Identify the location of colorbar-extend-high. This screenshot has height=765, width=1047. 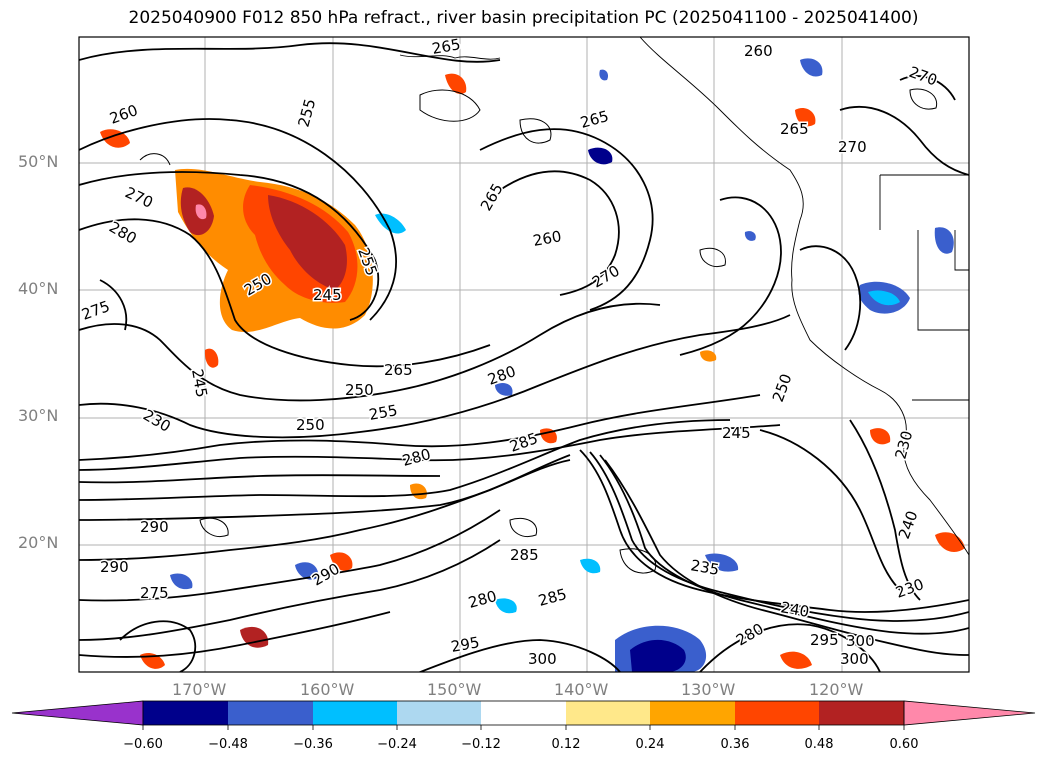
(969, 713).